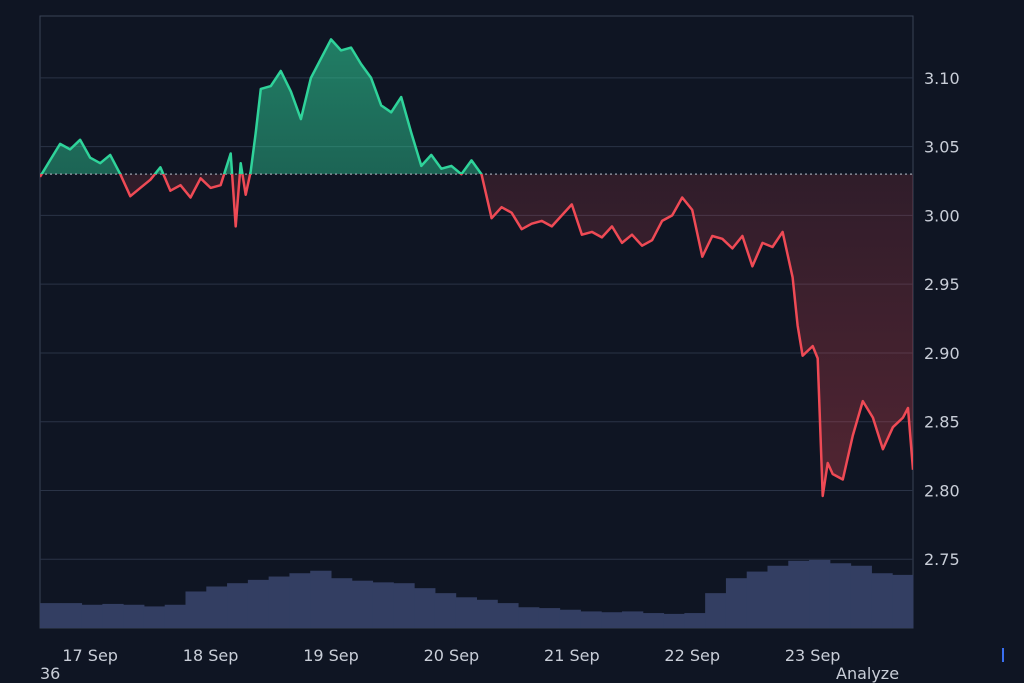 Image resolution: width=1024 pixels, height=683 pixels. Describe the element at coordinates (1003, 655) in the screenshot. I see `scroll-marker` at that location.